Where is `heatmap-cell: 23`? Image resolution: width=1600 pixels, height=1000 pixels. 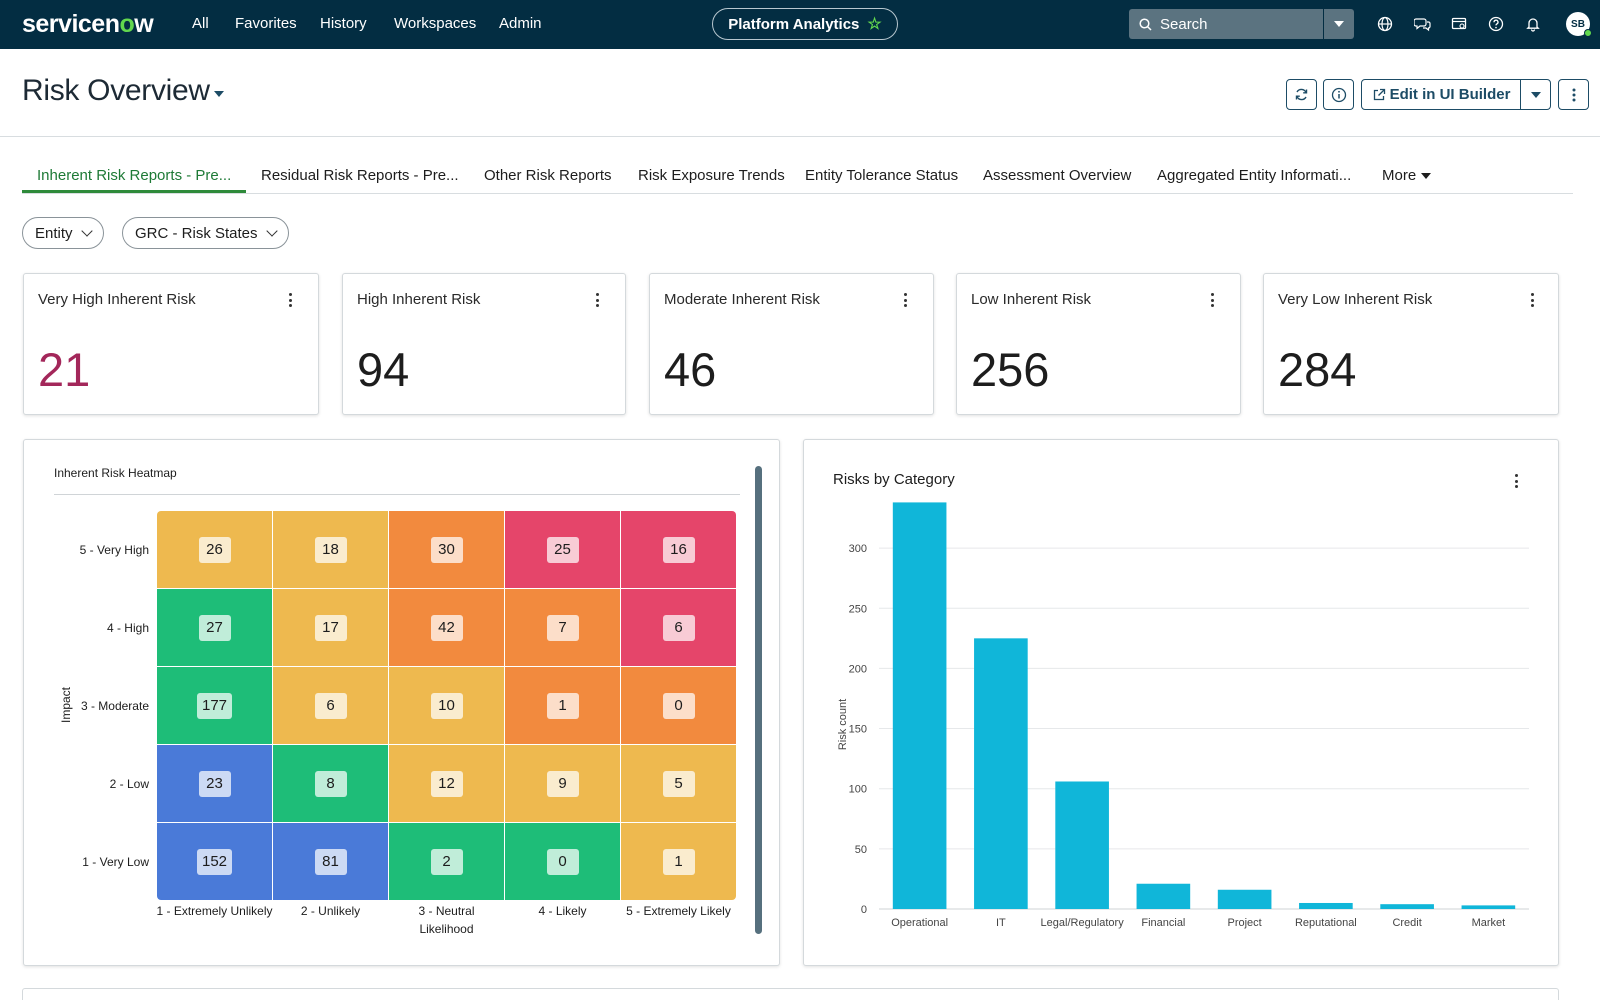 heatmap-cell: 23 is located at coordinates (214, 783).